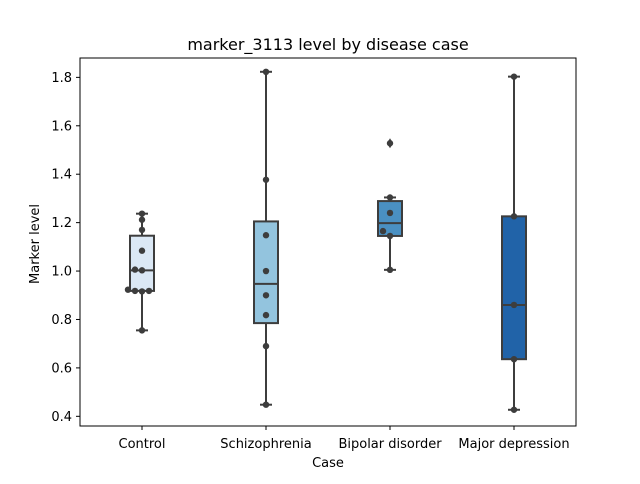  Describe the element at coordinates (265, 444) in the screenshot. I see `x-tick-label: Schizophrenia` at that location.